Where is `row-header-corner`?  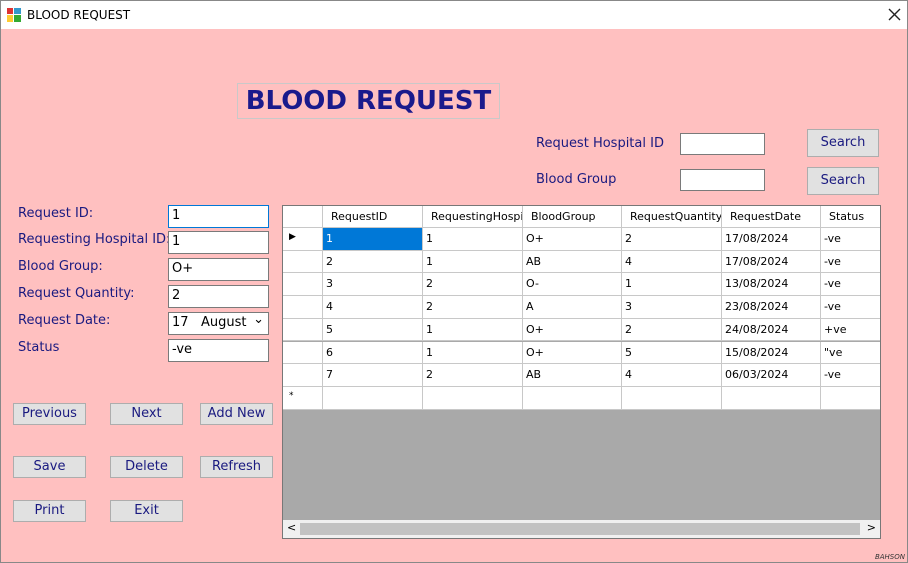
row-header-corner is located at coordinates (303, 217).